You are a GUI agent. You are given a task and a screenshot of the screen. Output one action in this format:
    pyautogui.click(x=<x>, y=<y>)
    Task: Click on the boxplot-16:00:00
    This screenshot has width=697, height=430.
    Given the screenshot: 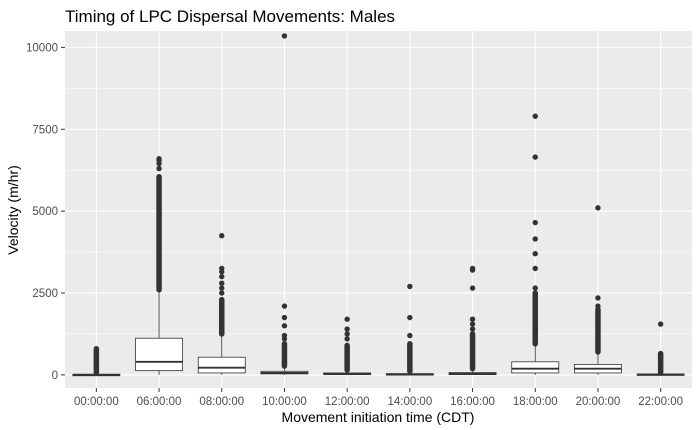 What is the action you would take?
    pyautogui.click(x=472, y=320)
    